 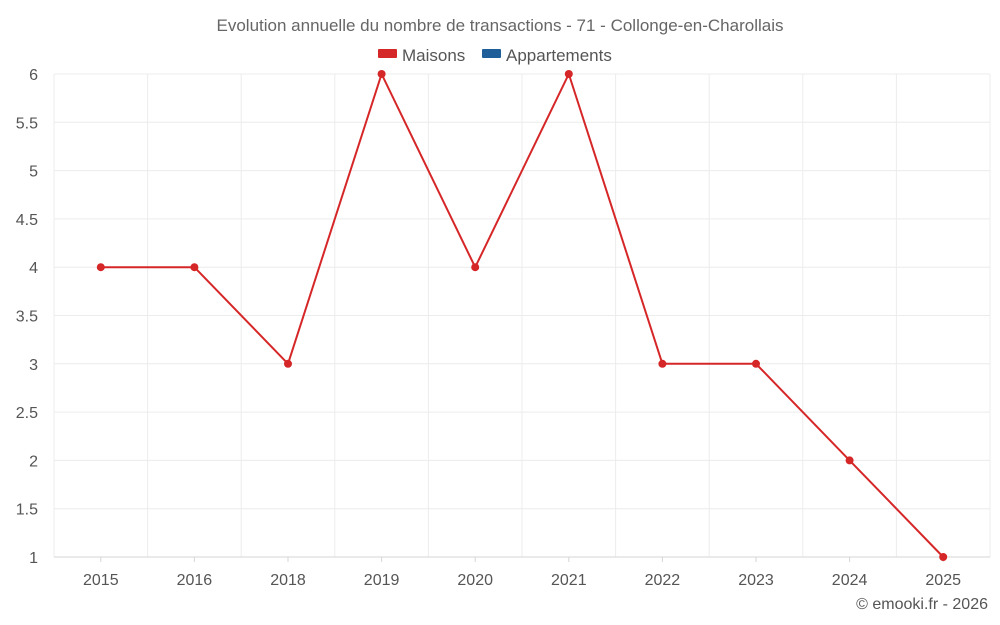 I want to click on credit-text: © emooki.fr - 2026, so click(x=922, y=604).